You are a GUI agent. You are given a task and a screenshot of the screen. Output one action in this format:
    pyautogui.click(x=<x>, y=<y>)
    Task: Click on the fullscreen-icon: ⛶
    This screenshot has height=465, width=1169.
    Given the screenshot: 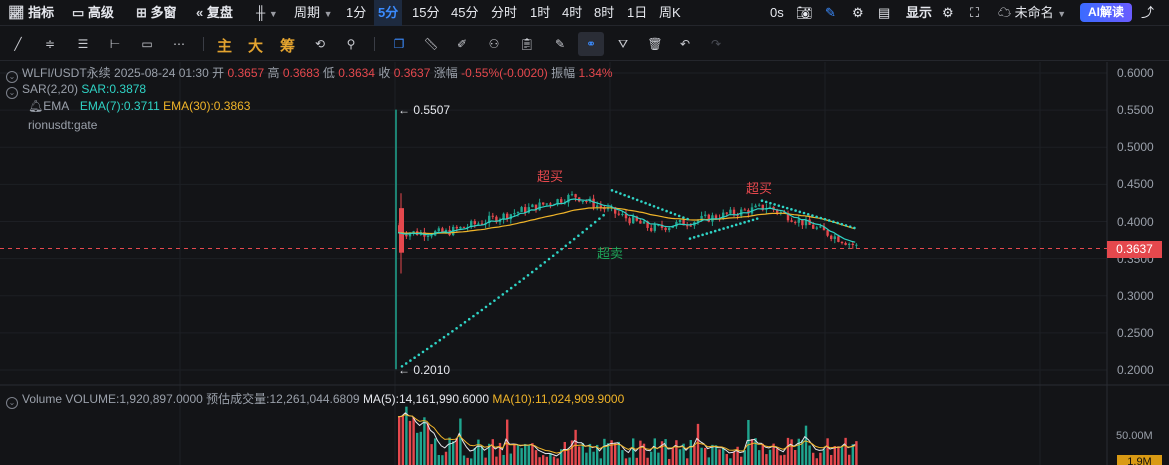 What is the action you would take?
    pyautogui.click(x=975, y=12)
    